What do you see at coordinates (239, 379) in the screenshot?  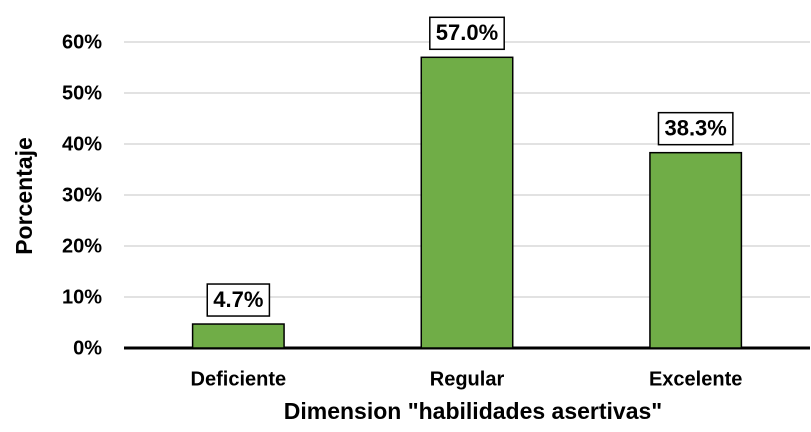 I see `x-tick-label: Deficiente` at bounding box center [239, 379].